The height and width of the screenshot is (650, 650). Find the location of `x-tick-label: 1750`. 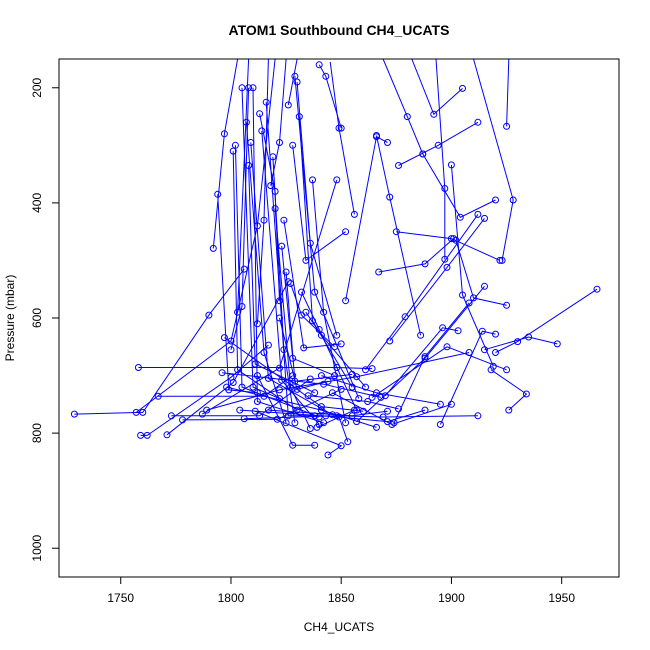

x-tick-label: 1750 is located at coordinates (120, 598).